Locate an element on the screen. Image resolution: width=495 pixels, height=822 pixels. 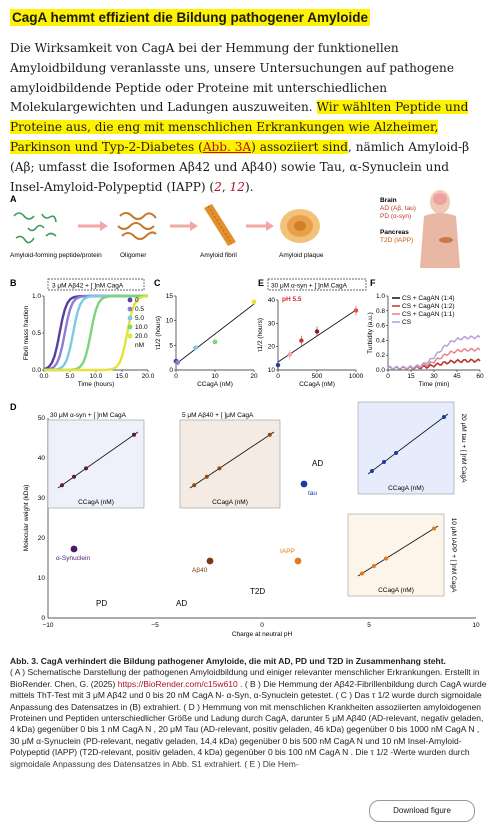
panel-d-ytick-label: 0 is located at coordinates (43, 618).